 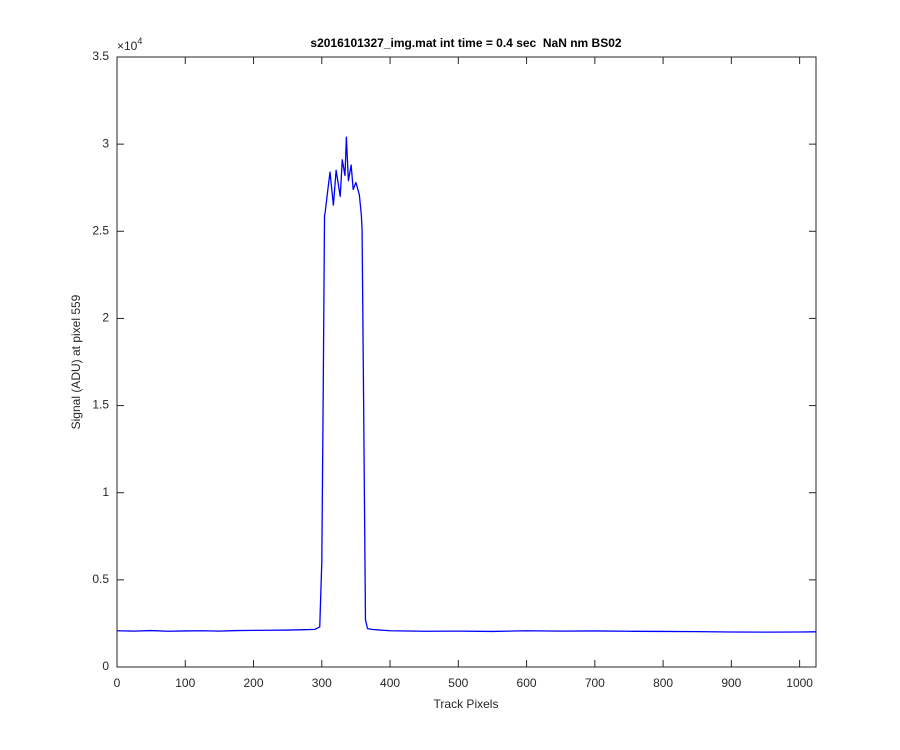 What do you see at coordinates (390, 683) in the screenshot?
I see `x-tick-label: 400` at bounding box center [390, 683].